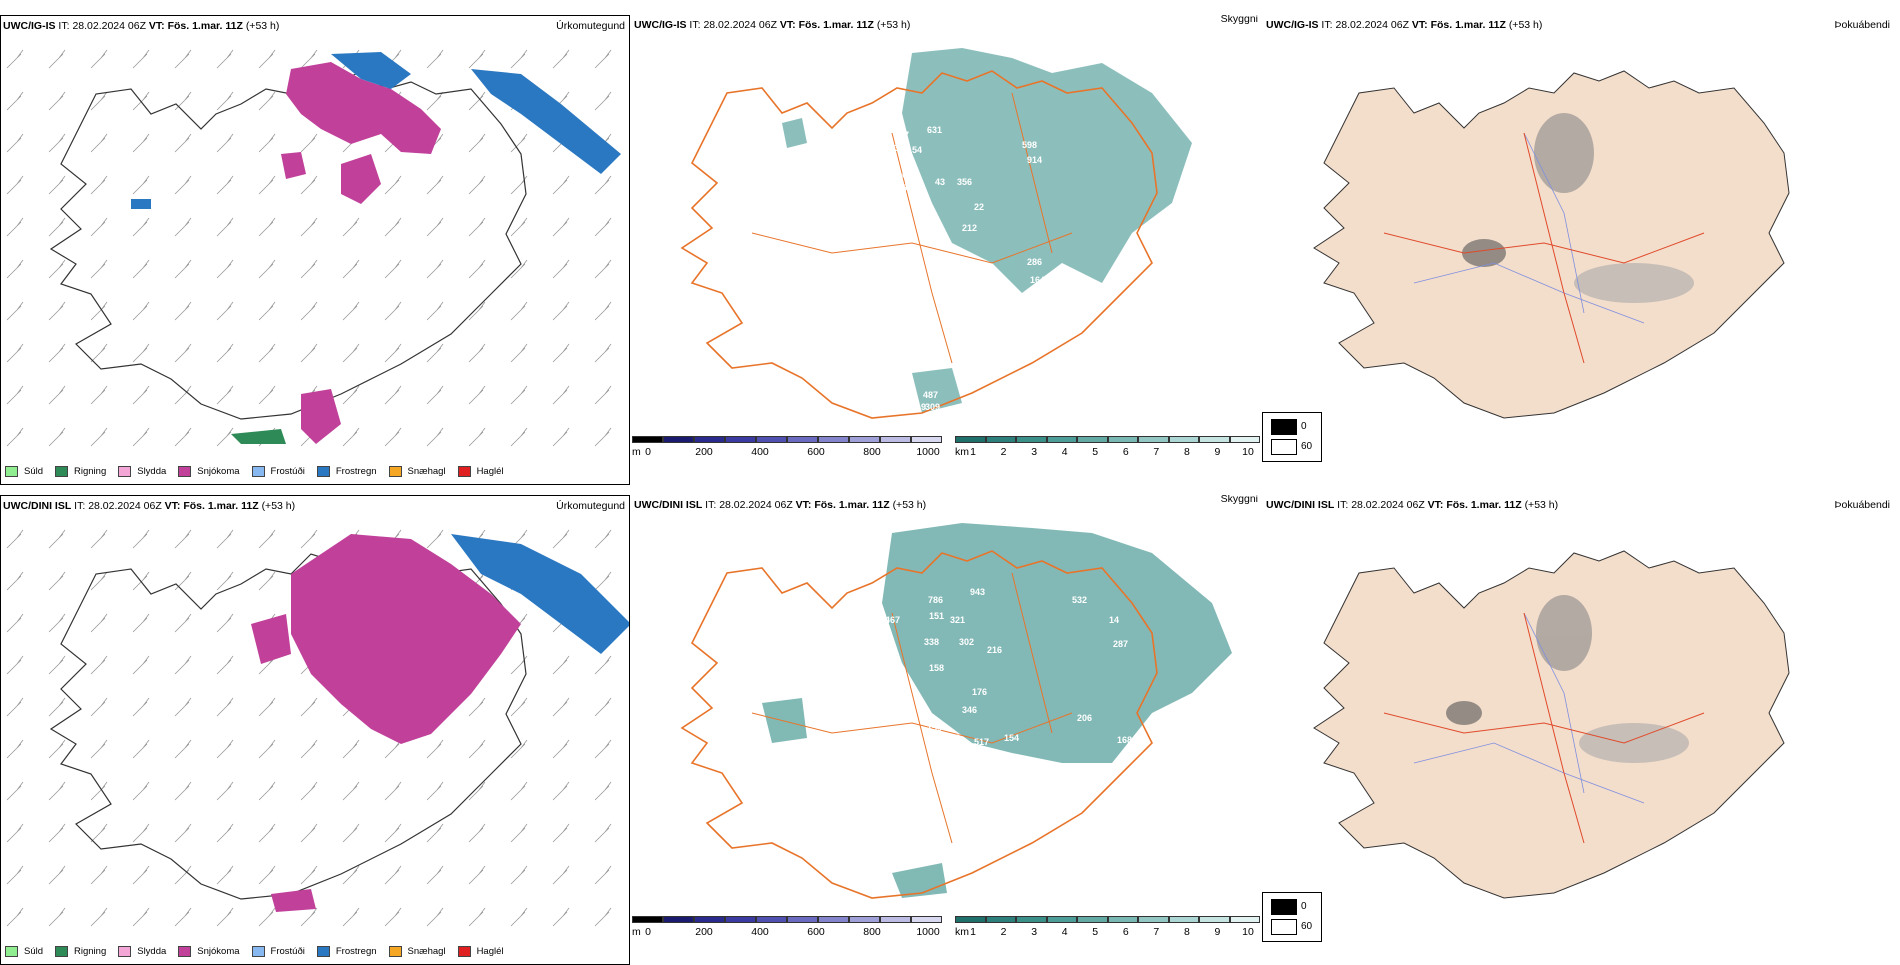 This screenshot has height=965, width=1900. I want to click on colorbar-tick: 7, so click(1156, 932).